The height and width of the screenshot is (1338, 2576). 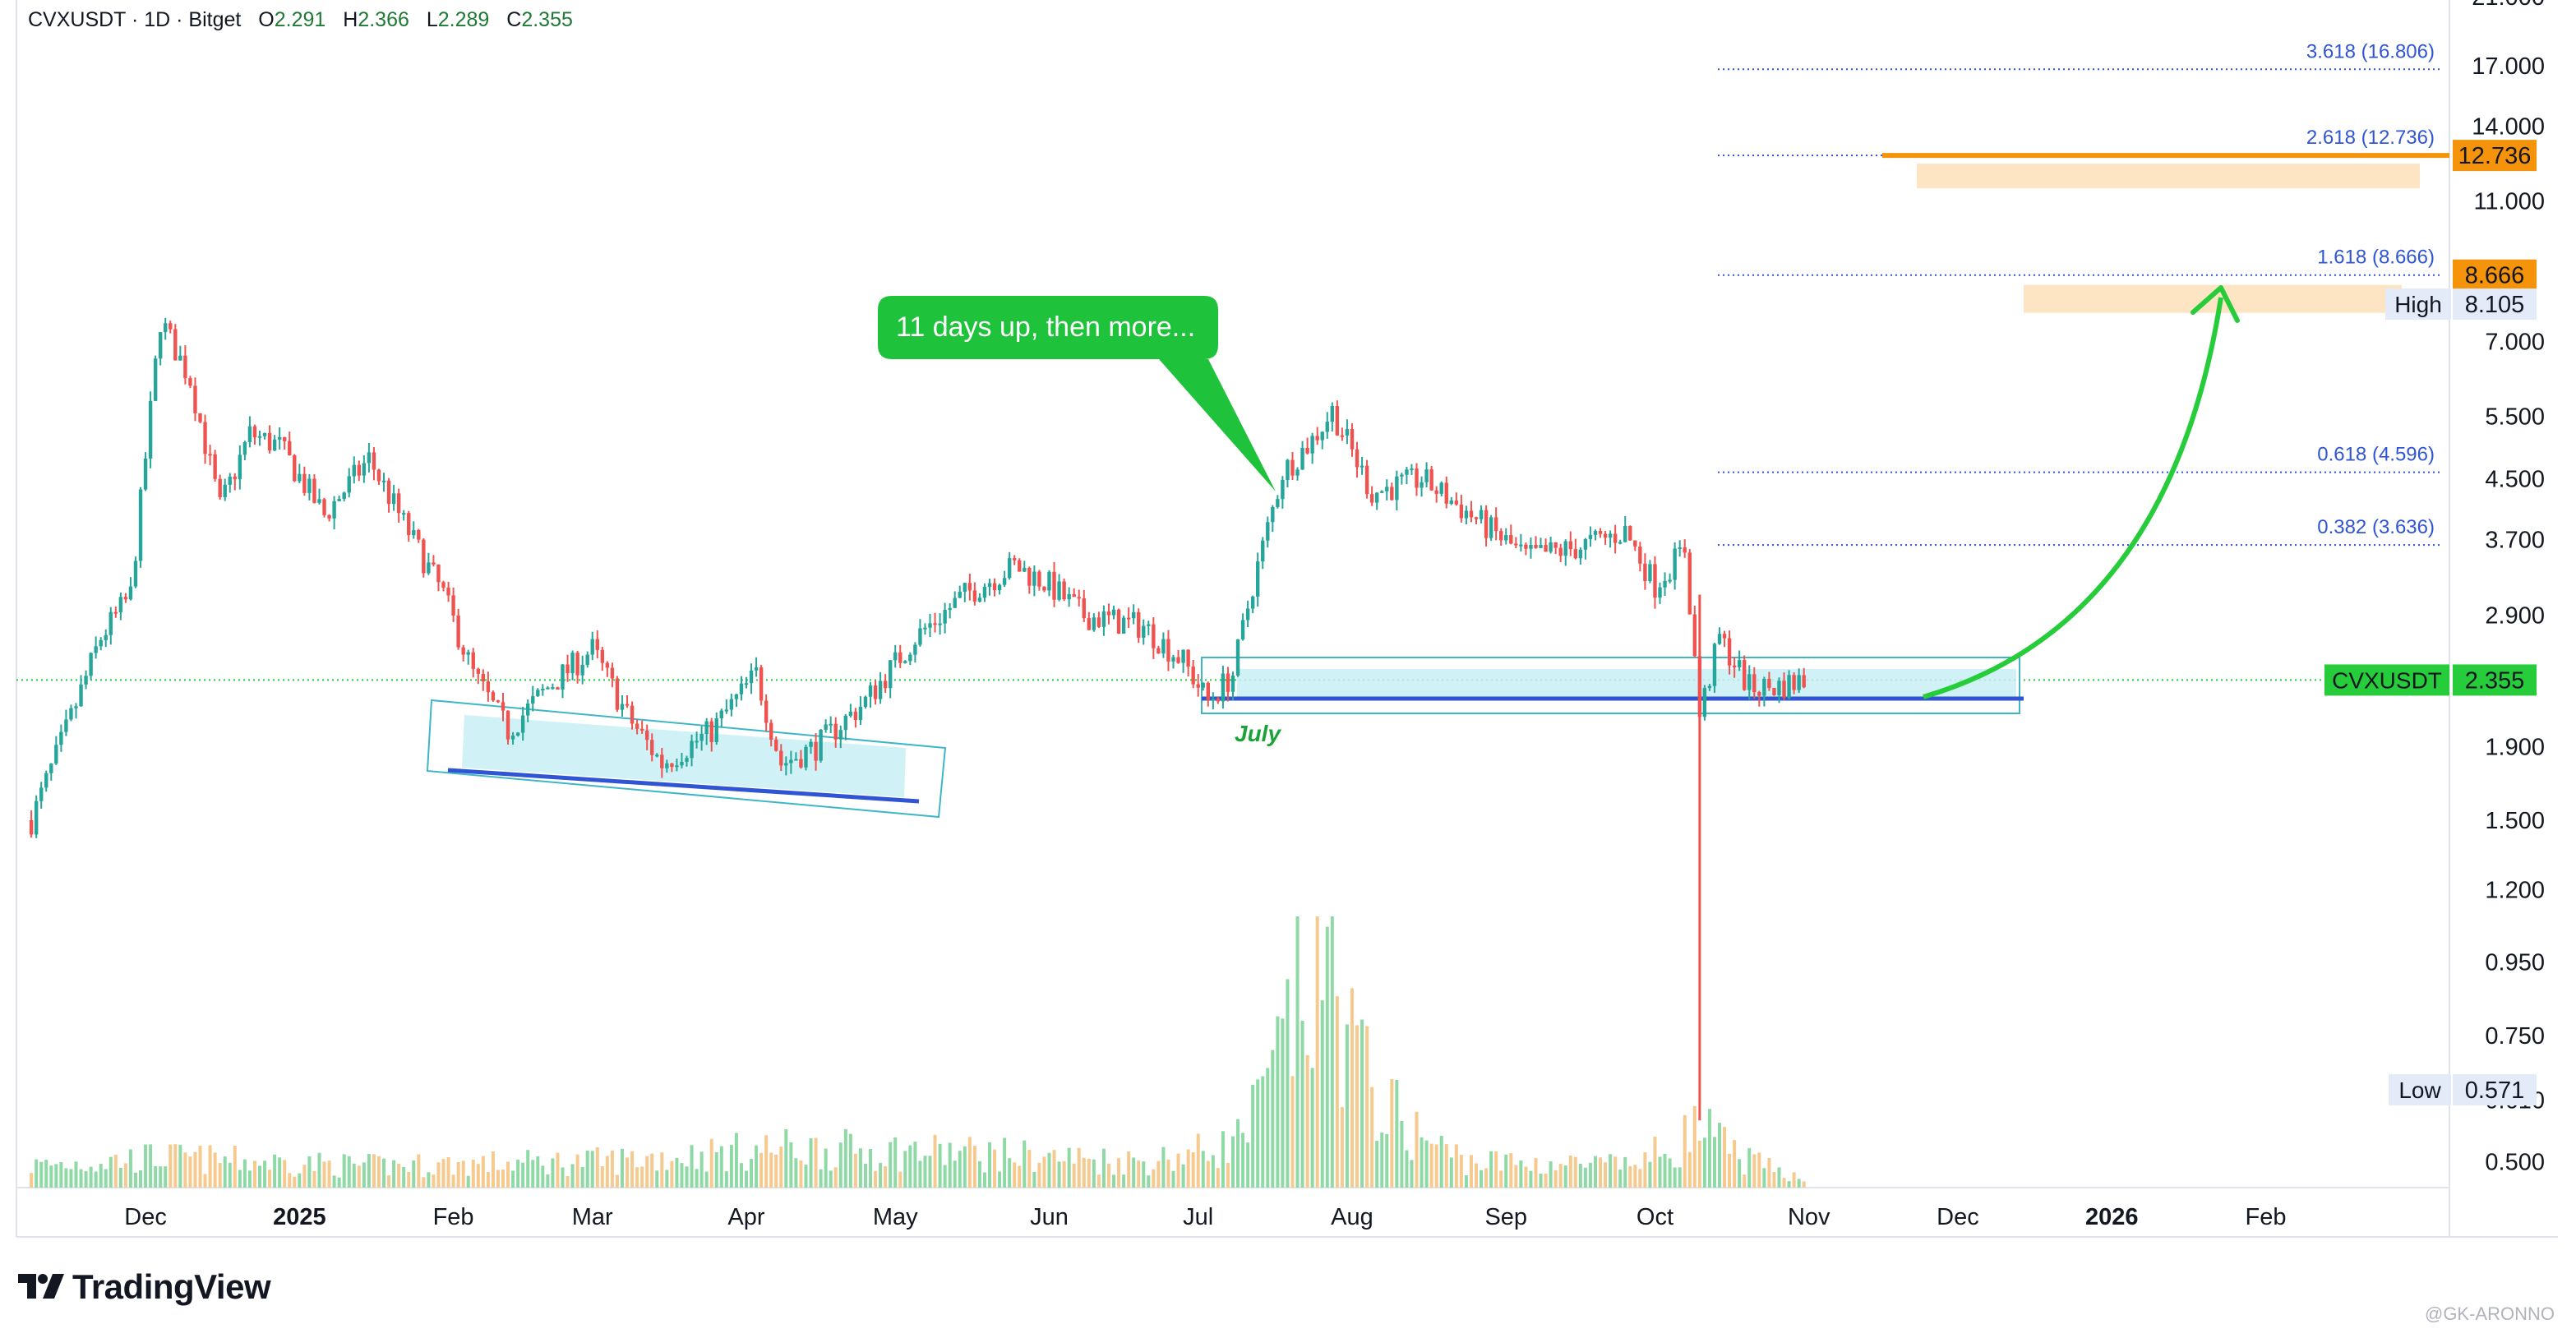 What do you see at coordinates (2495, 275) in the screenshot?
I see `target-badge-8666-bg` at bounding box center [2495, 275].